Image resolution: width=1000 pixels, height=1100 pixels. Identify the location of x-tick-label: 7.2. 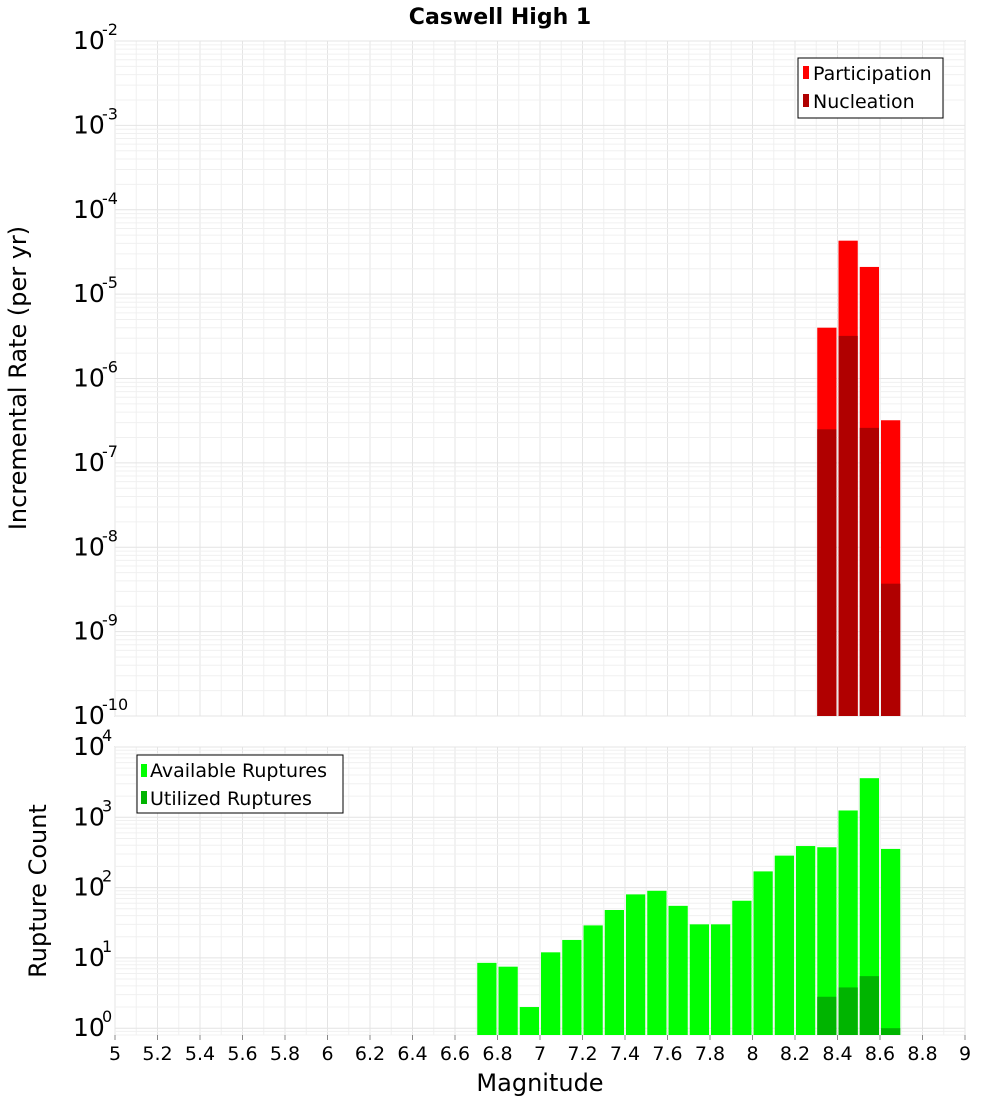
(582, 1054).